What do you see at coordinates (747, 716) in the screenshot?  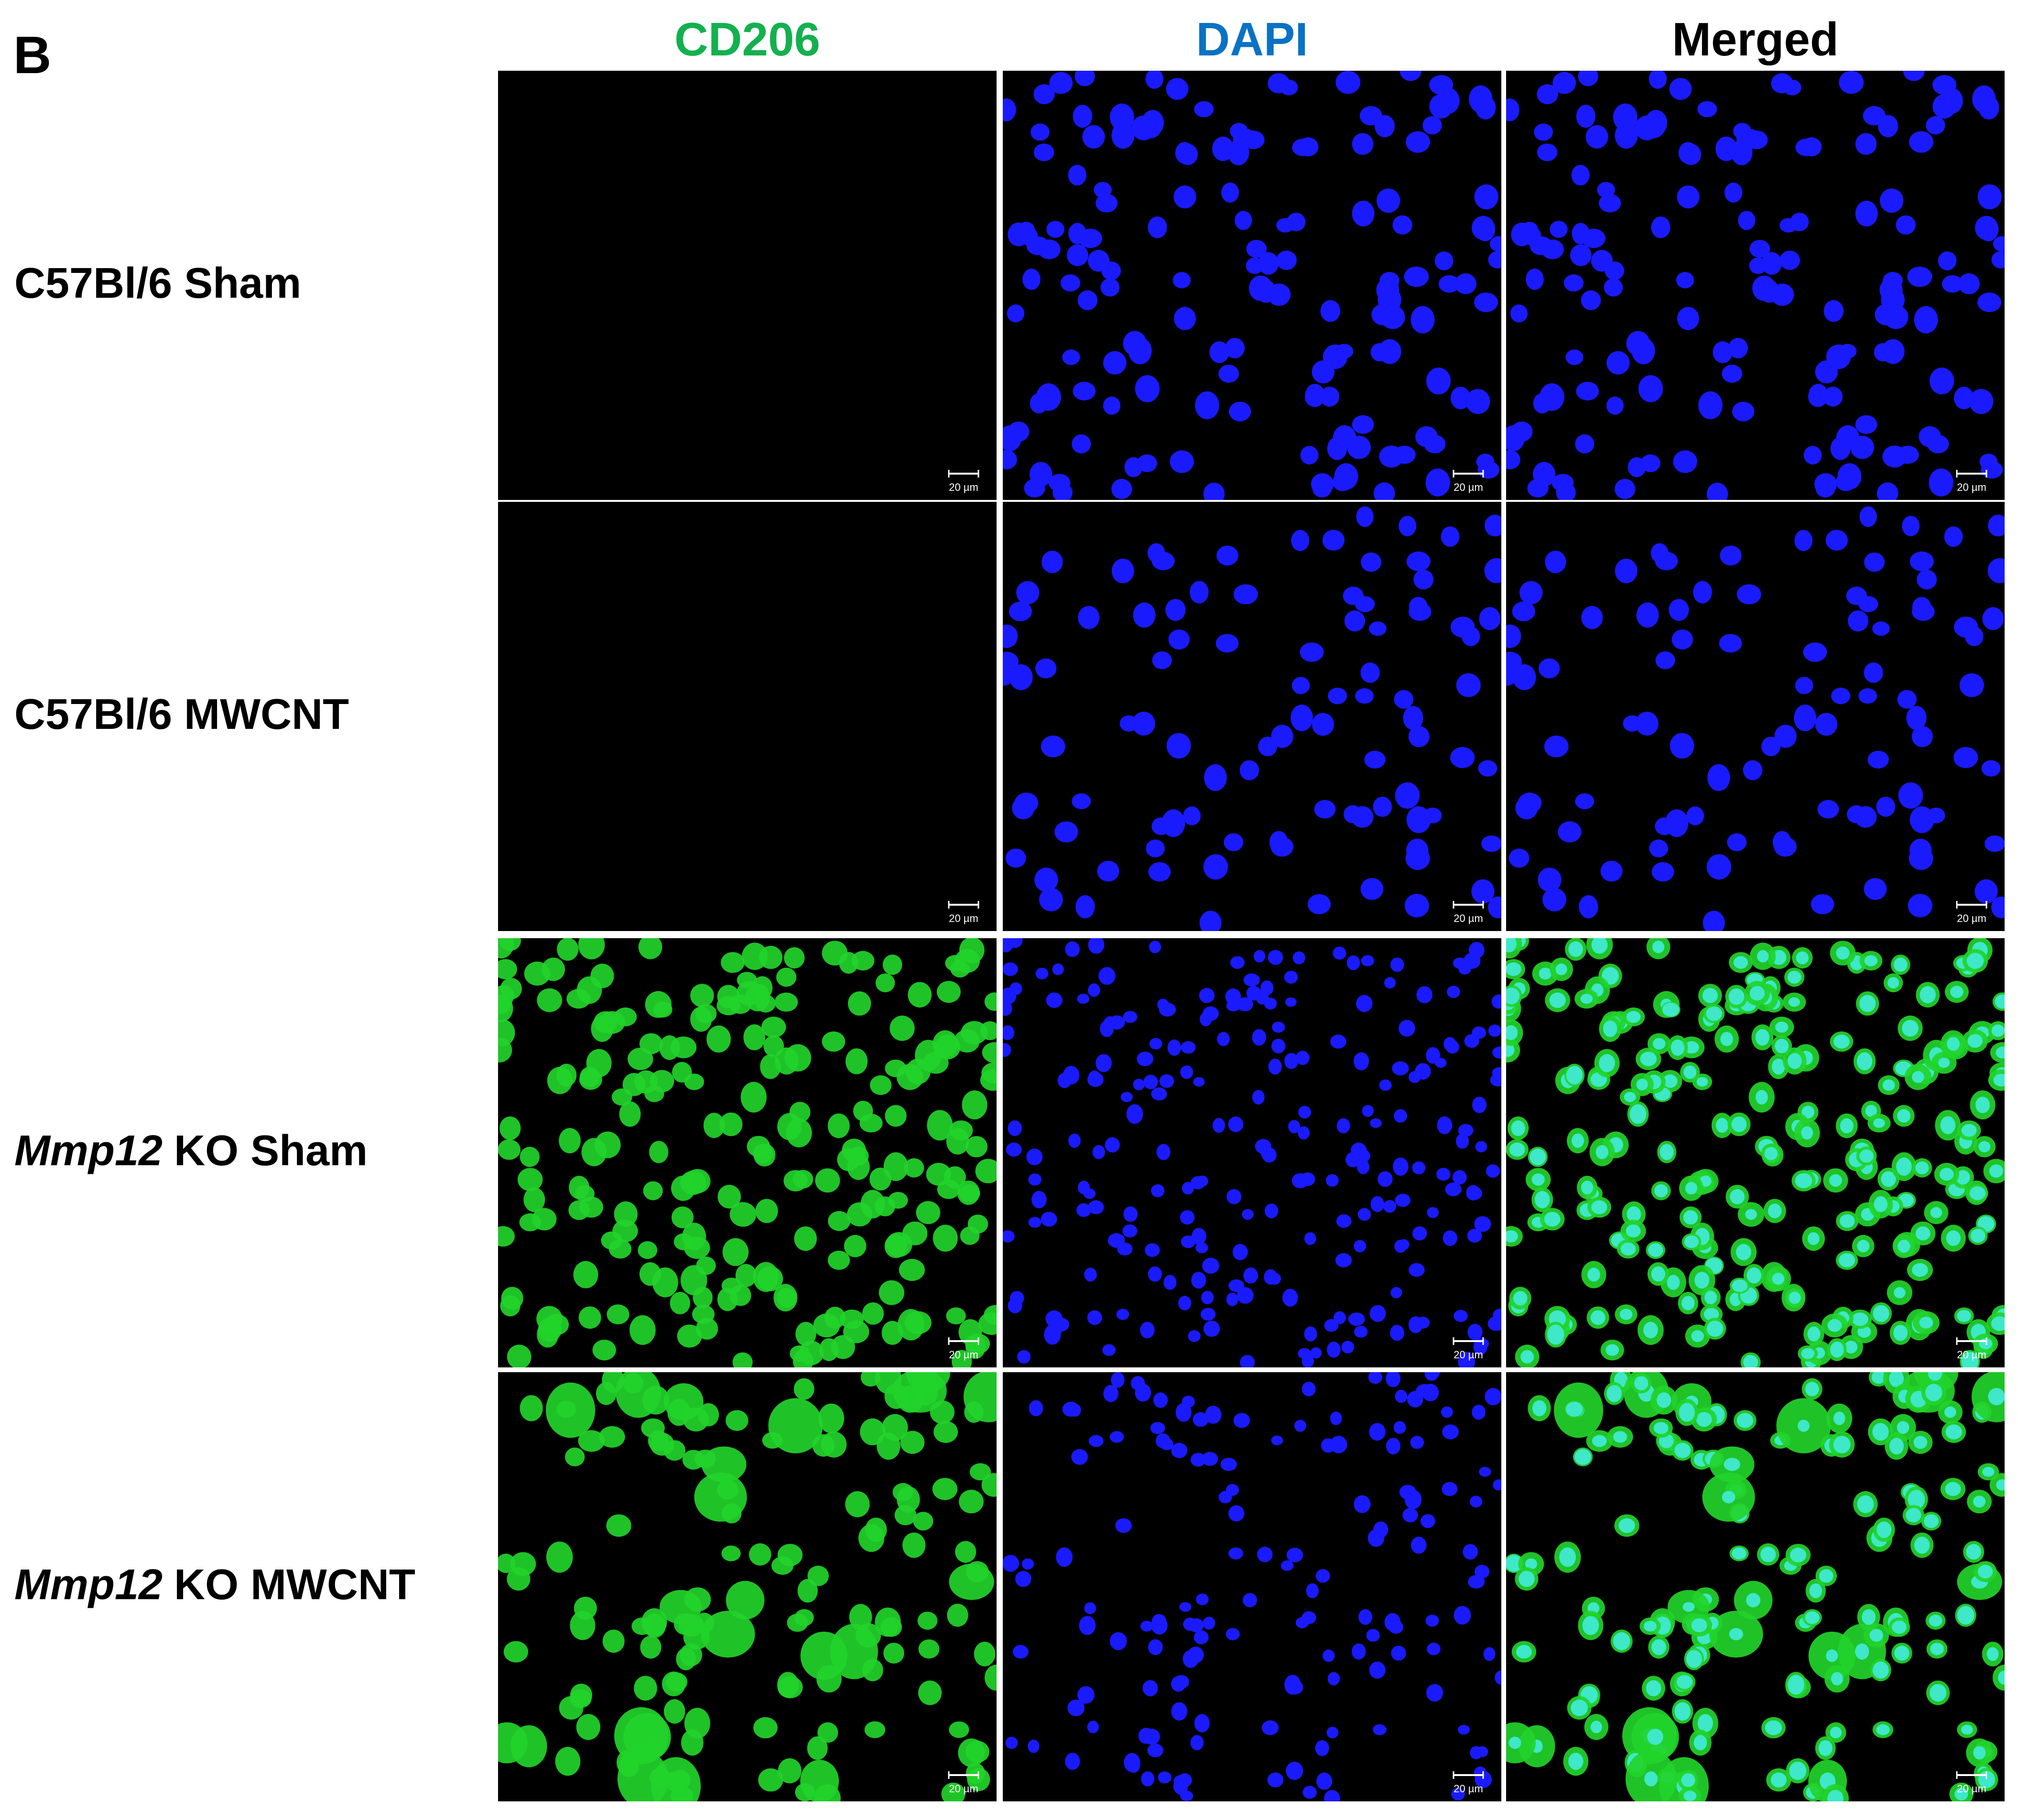 I see `micrograph: 20 µm` at bounding box center [747, 716].